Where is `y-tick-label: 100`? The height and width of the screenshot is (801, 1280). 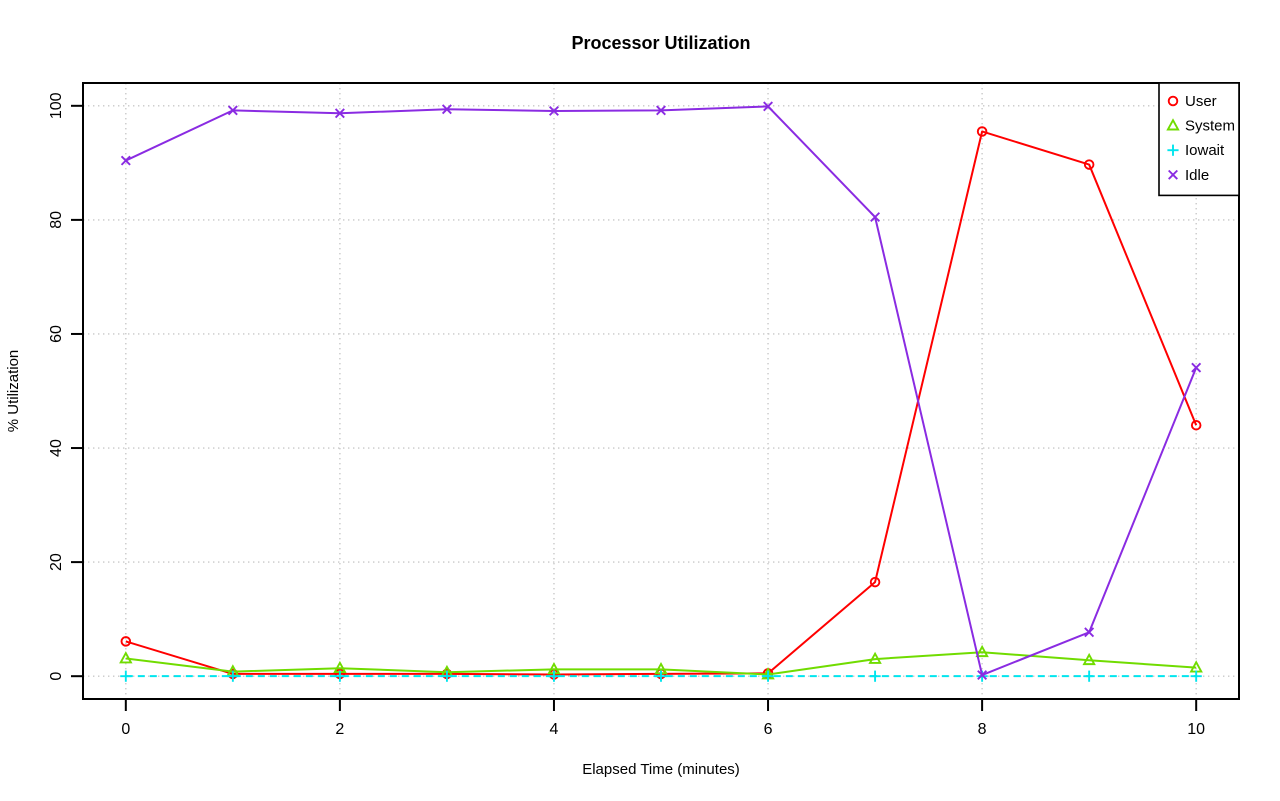 y-tick-label: 100 is located at coordinates (56, 105).